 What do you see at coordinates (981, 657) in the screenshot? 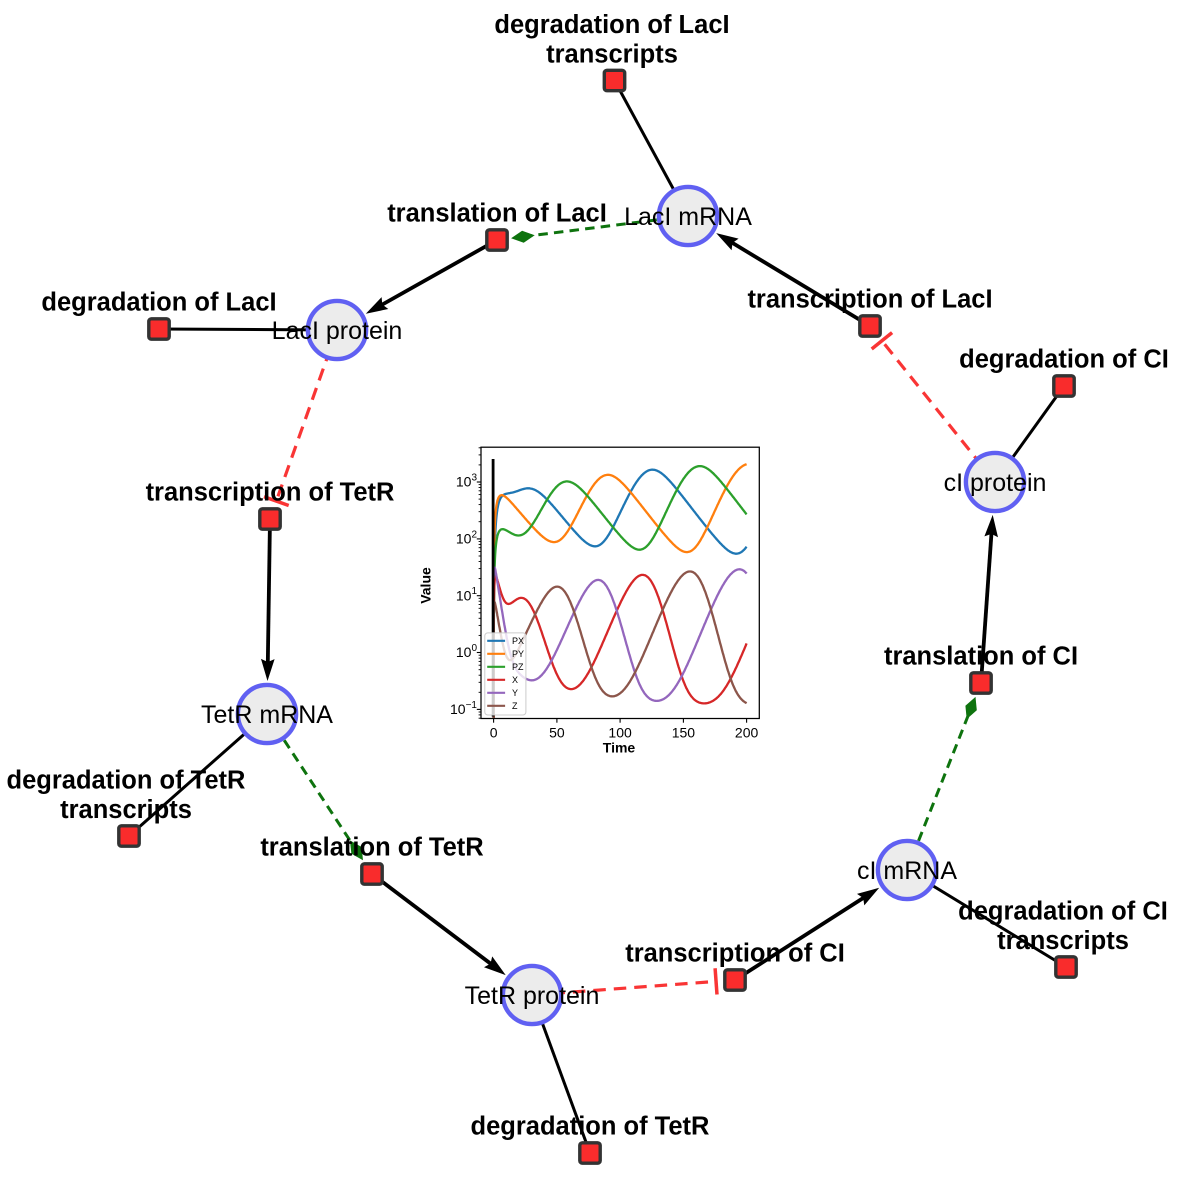
I see `svg-text: translation of CI` at bounding box center [981, 657].